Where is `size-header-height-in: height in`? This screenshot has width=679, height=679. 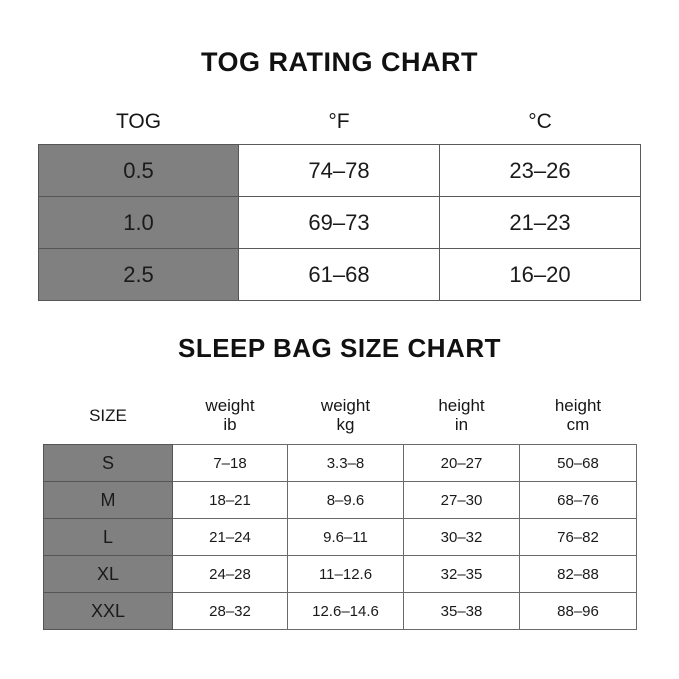
size-header-height-in: height in is located at coordinates (461, 415).